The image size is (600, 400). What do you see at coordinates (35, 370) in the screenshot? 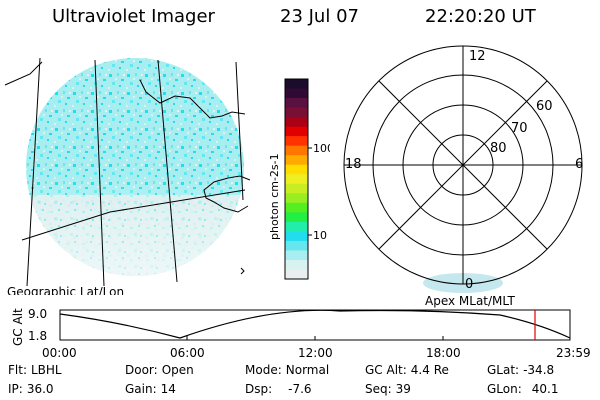
I see `flt-status: Flt: LBHL` at bounding box center [35, 370].